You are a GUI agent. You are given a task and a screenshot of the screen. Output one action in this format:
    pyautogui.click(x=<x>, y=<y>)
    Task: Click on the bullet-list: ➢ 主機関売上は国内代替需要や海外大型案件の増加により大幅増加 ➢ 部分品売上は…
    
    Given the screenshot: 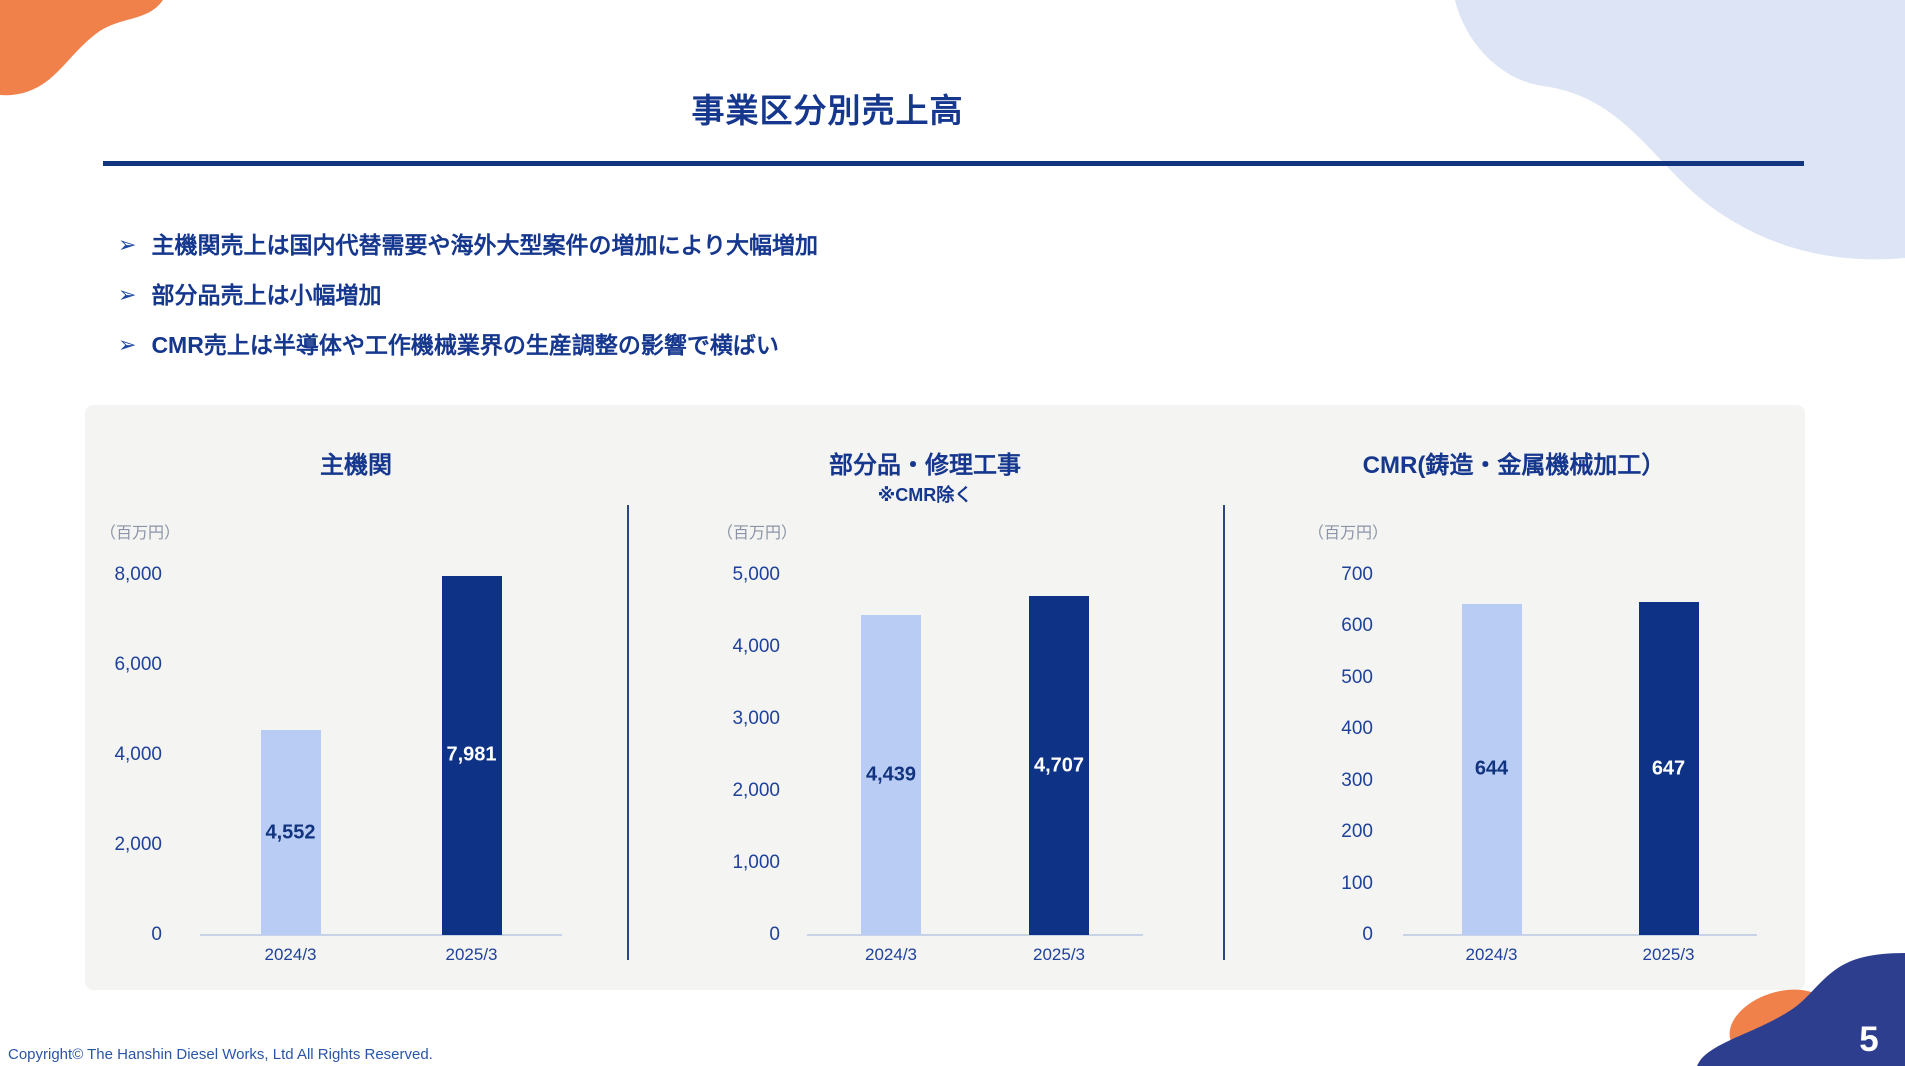 What is the action you would take?
    pyautogui.click(x=468, y=306)
    